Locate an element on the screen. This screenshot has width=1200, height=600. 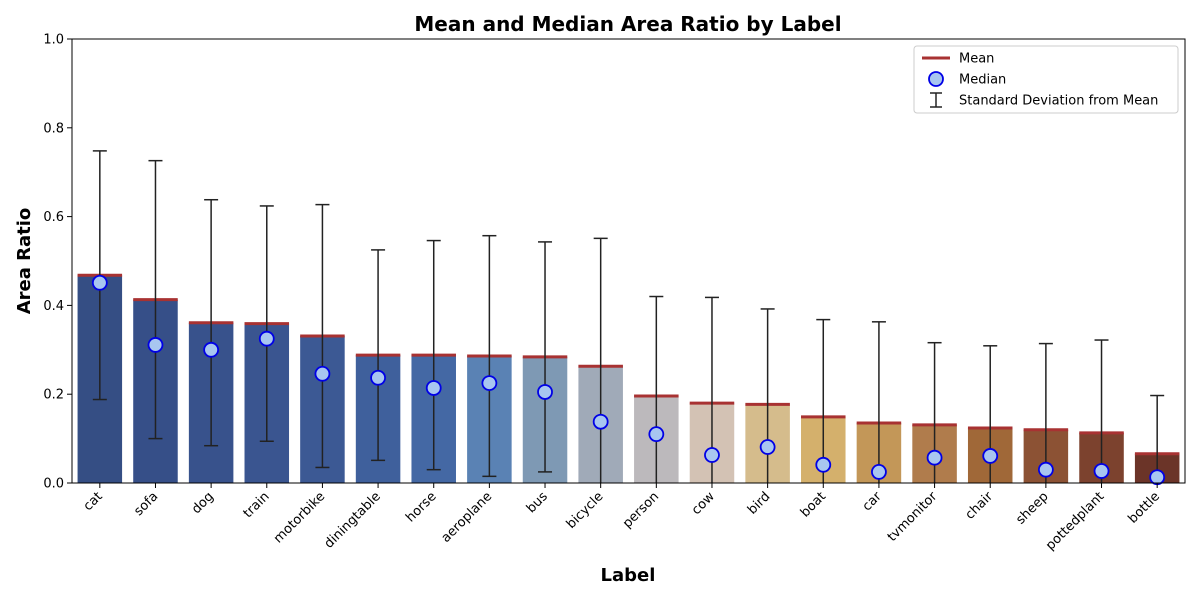
x-tick-label-diningtable: diningtable is located at coordinates (353, 520).